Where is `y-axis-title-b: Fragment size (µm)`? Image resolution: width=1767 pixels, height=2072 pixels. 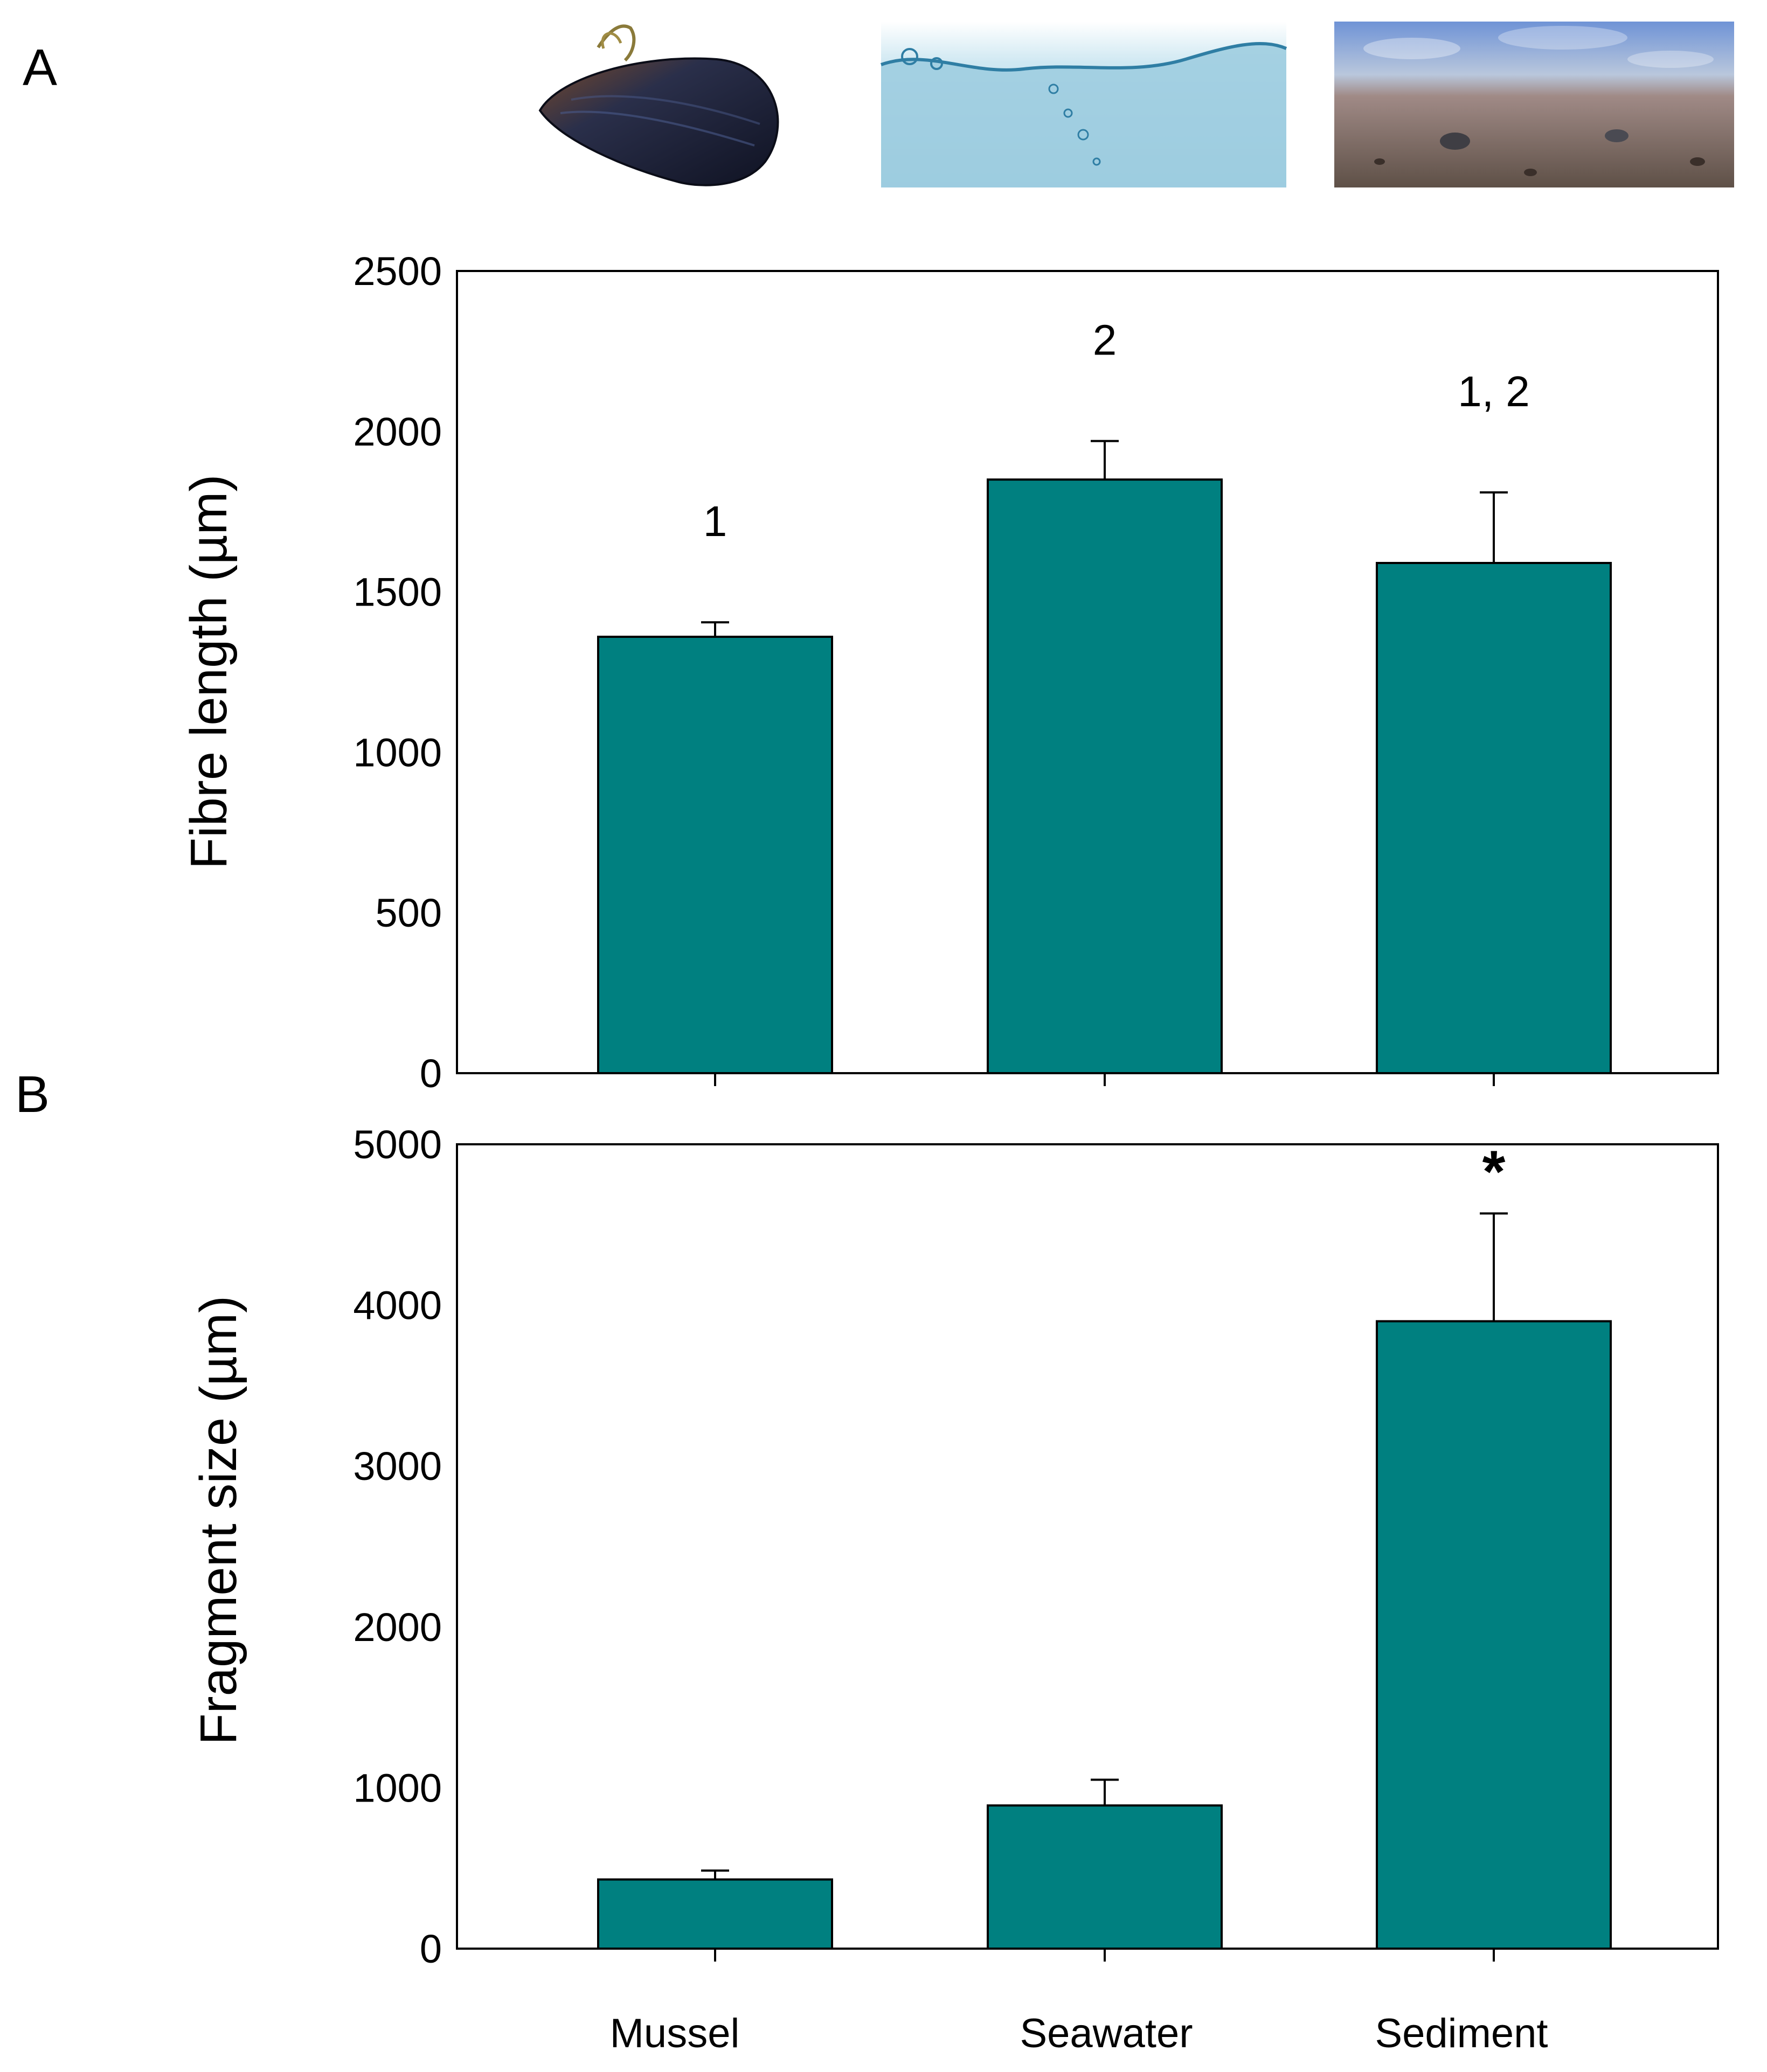 y-axis-title-b: Fragment size (µm) is located at coordinates (218, 1520).